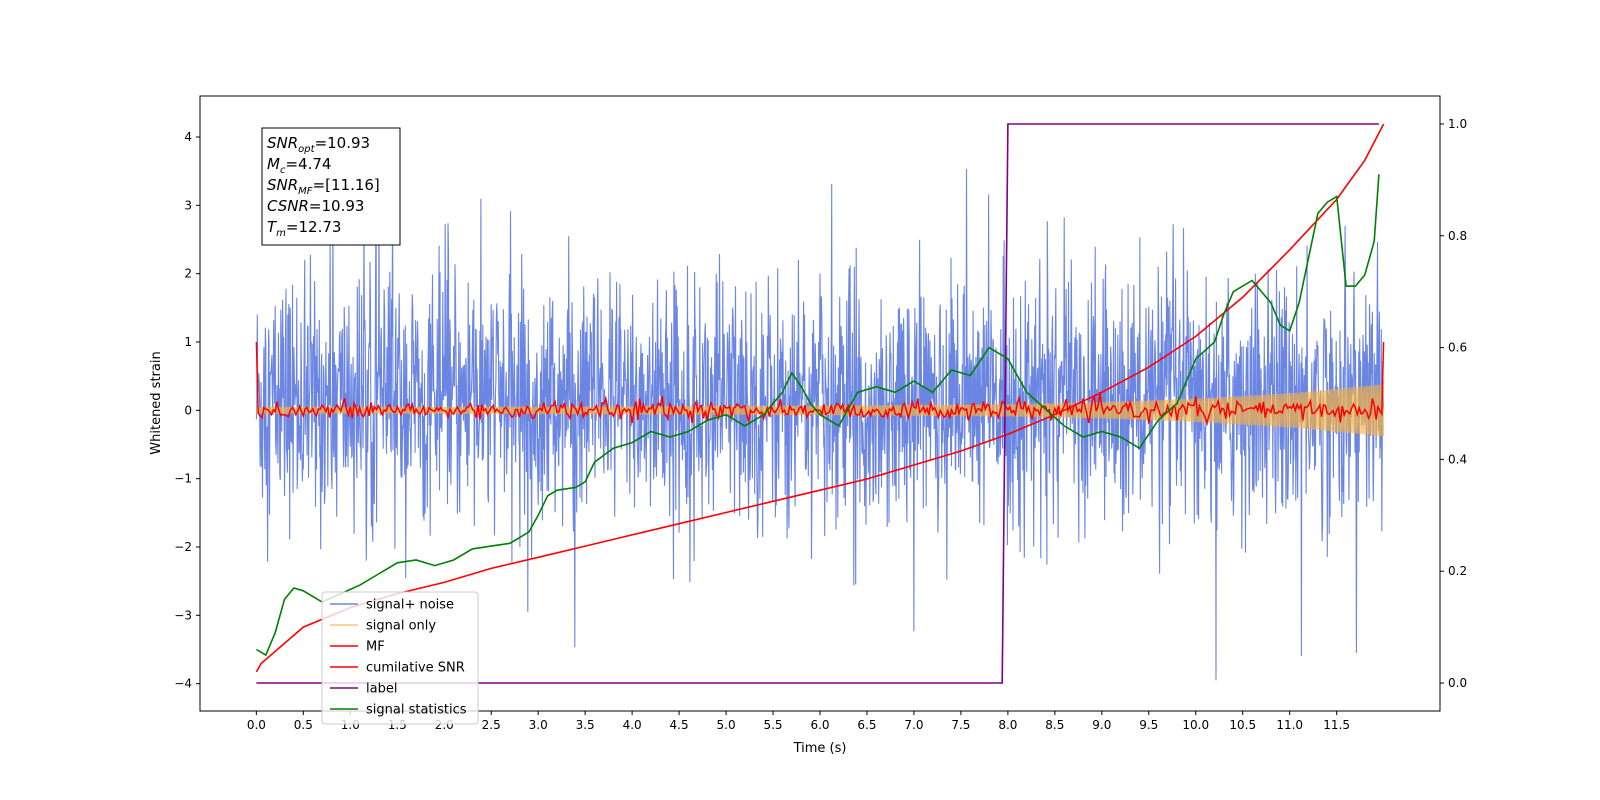 The height and width of the screenshot is (800, 1600). I want to click on annotation-line: CSNR=10.93, so click(315, 206).